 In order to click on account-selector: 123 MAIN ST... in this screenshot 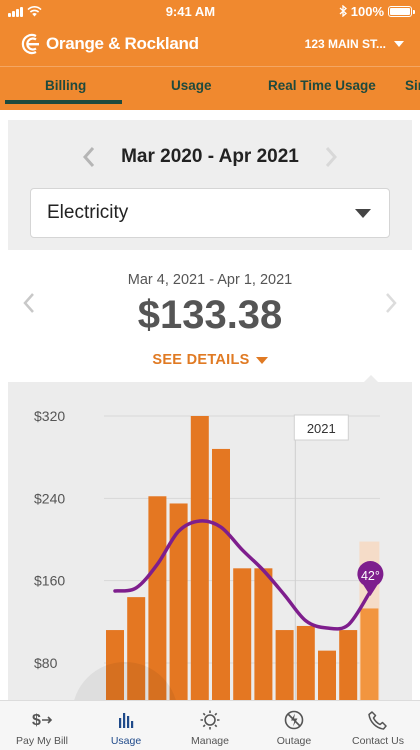, I will do `click(354, 44)`.